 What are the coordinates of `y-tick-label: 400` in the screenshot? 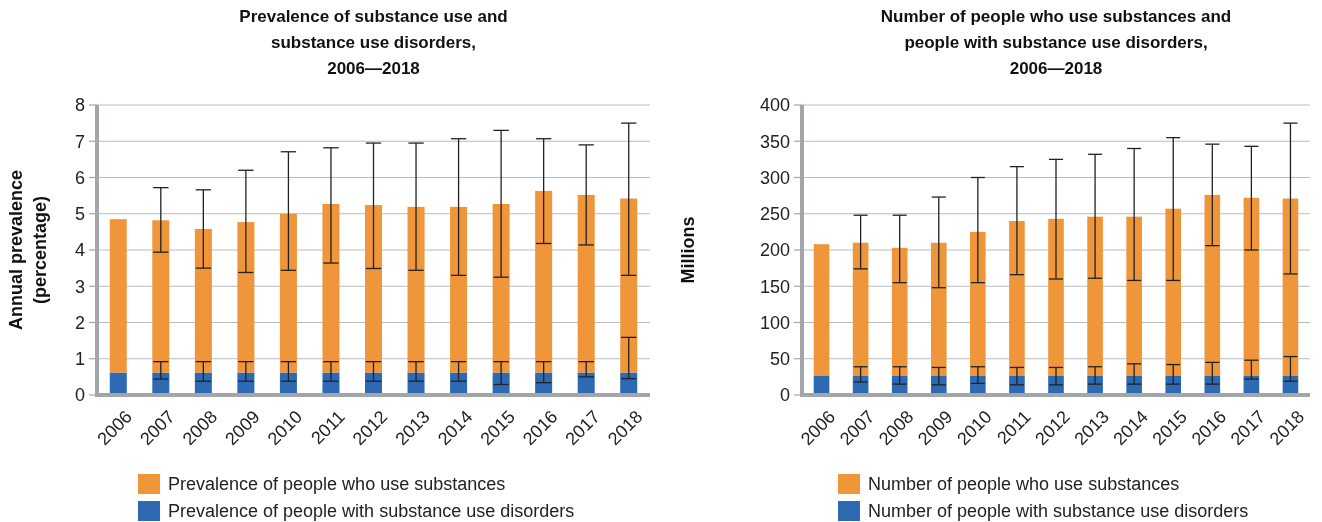 It's located at (774, 105).